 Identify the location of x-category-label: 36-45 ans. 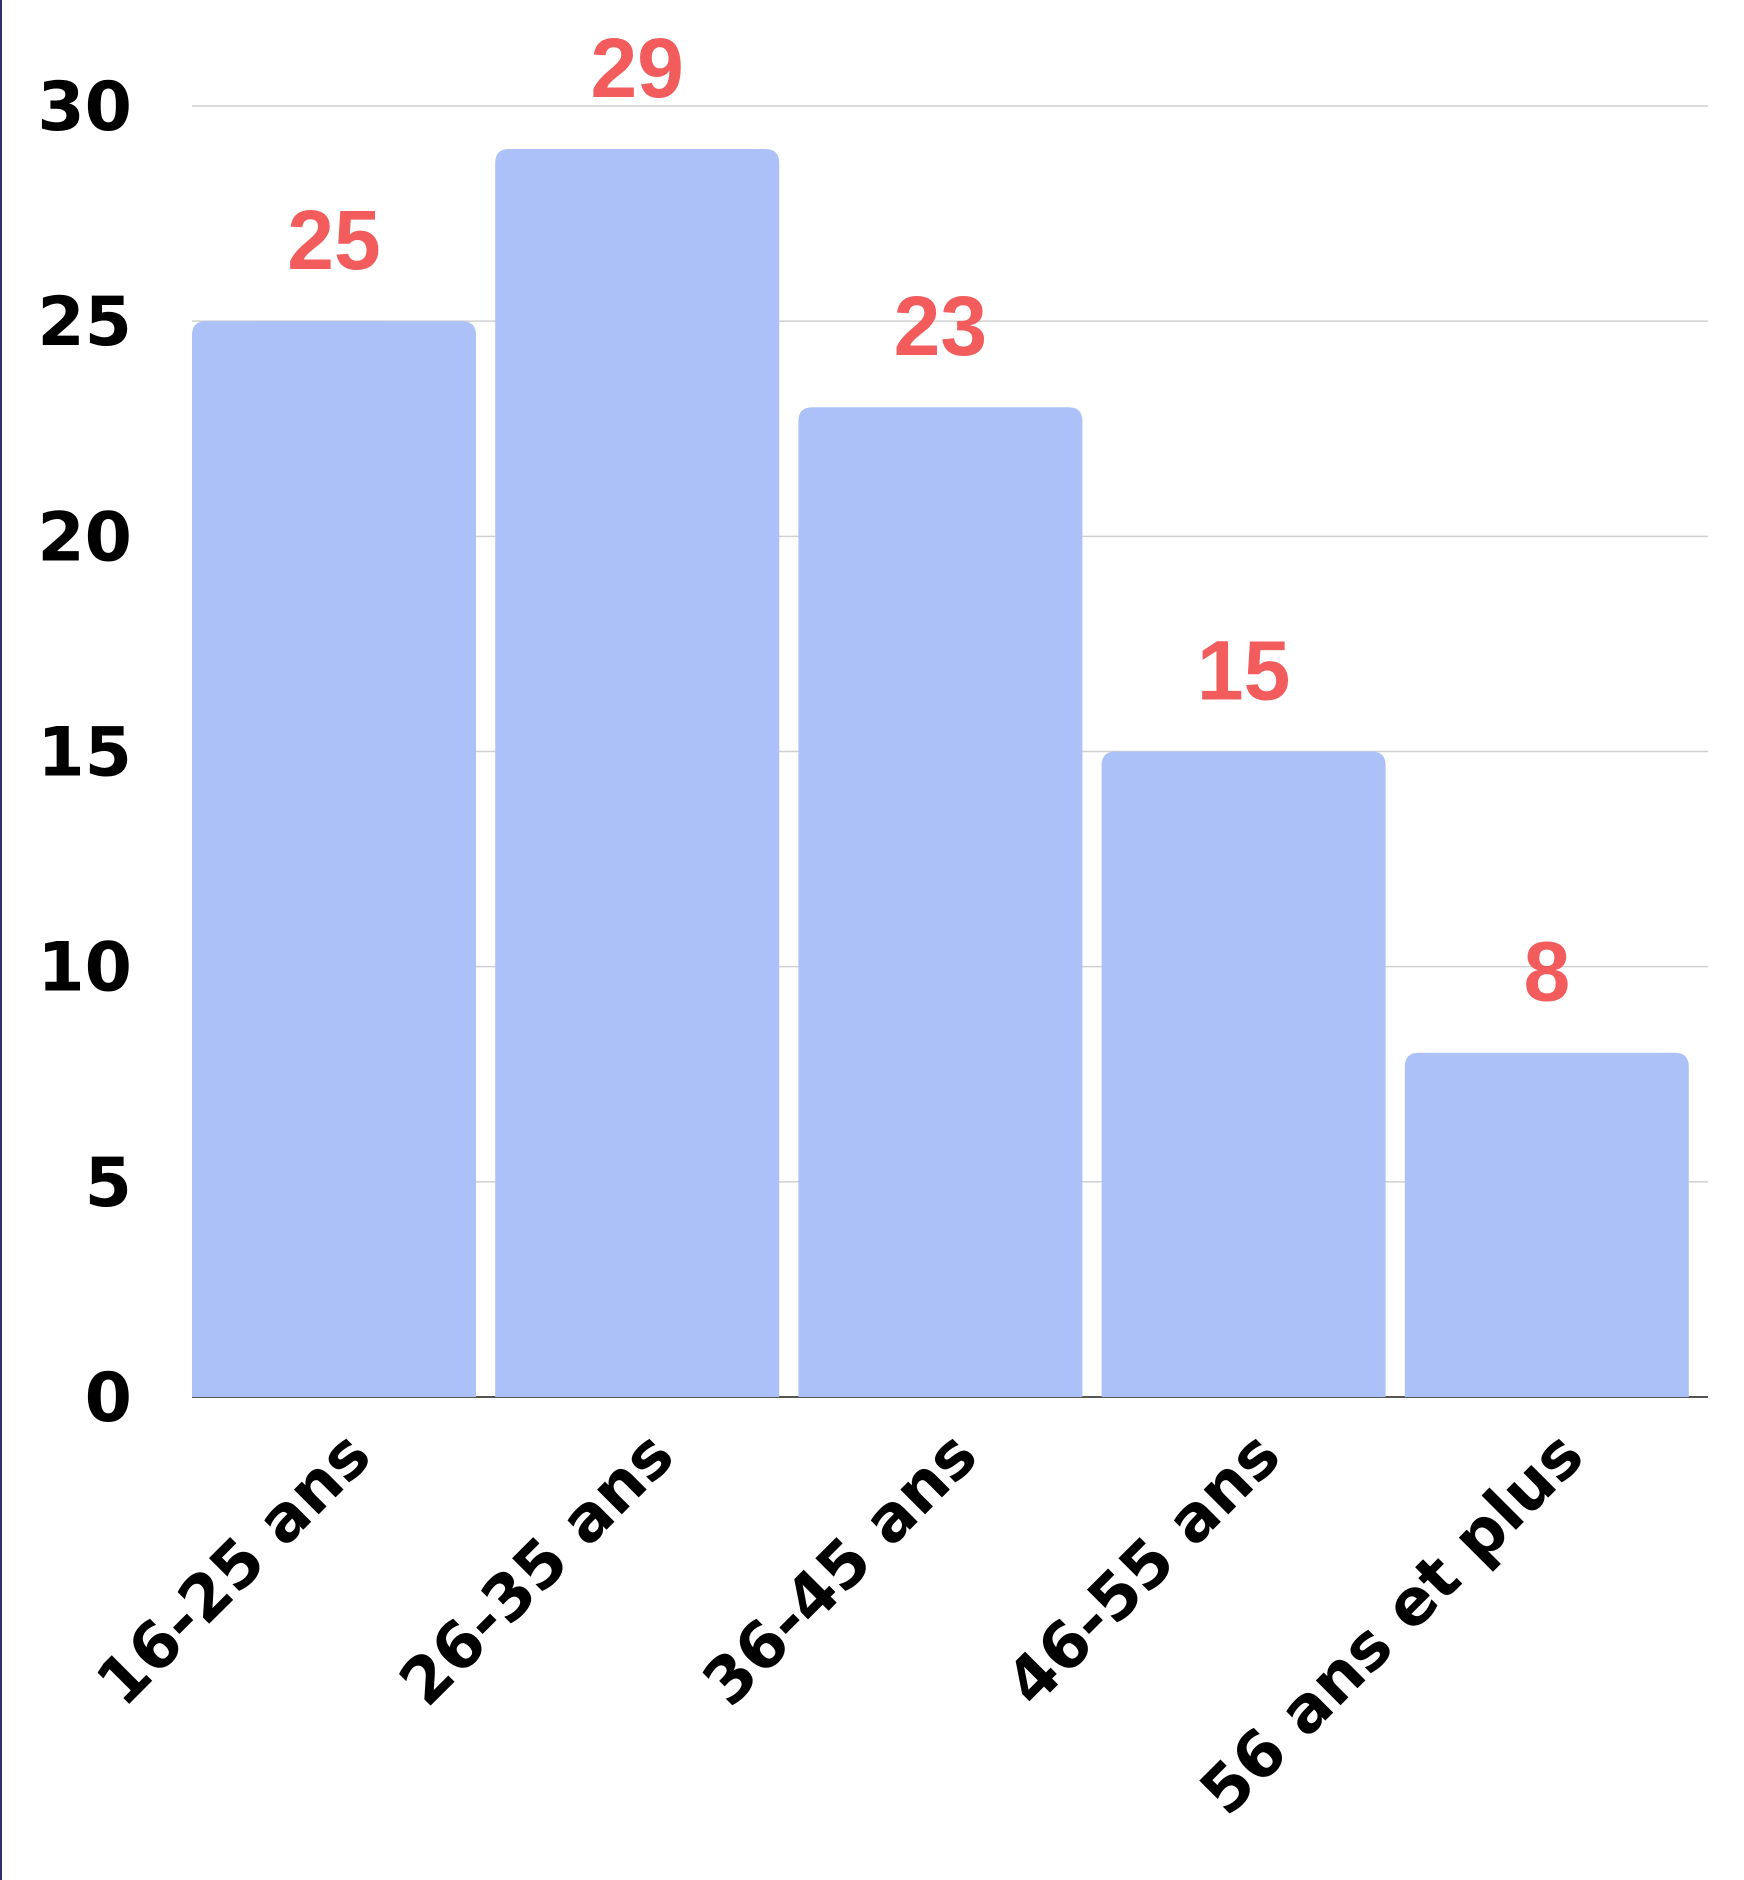
(840, 1569).